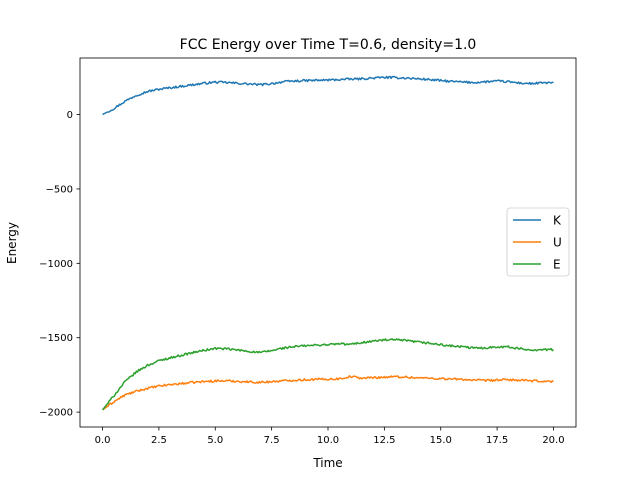 The image size is (640, 480). Describe the element at coordinates (272, 440) in the screenshot. I see `x-tick-label: 7.5` at that location.